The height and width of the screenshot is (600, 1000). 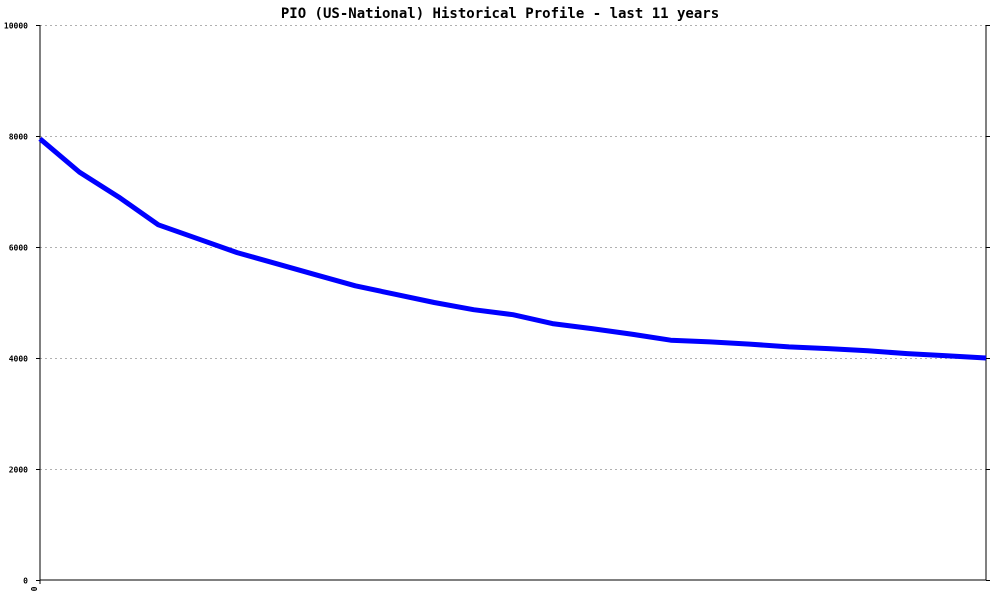 I want to click on x-tick-labels: 0, so click(x=35, y=585).